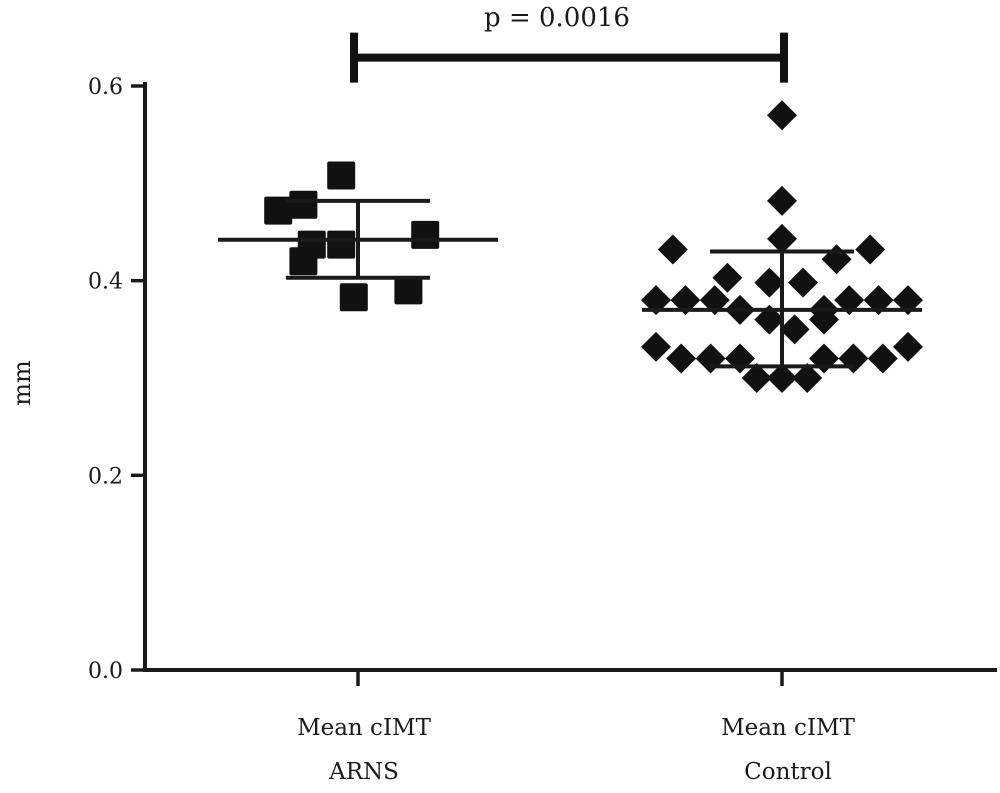  What do you see at coordinates (105, 87) in the screenshot?
I see `y-tick-label: 0.6` at bounding box center [105, 87].